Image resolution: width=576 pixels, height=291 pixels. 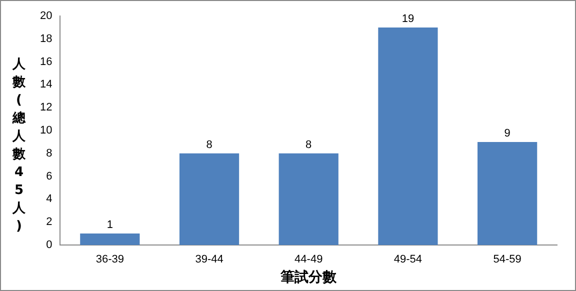 What do you see at coordinates (46, 107) in the screenshot?
I see `y-tick-label: 12` at bounding box center [46, 107].